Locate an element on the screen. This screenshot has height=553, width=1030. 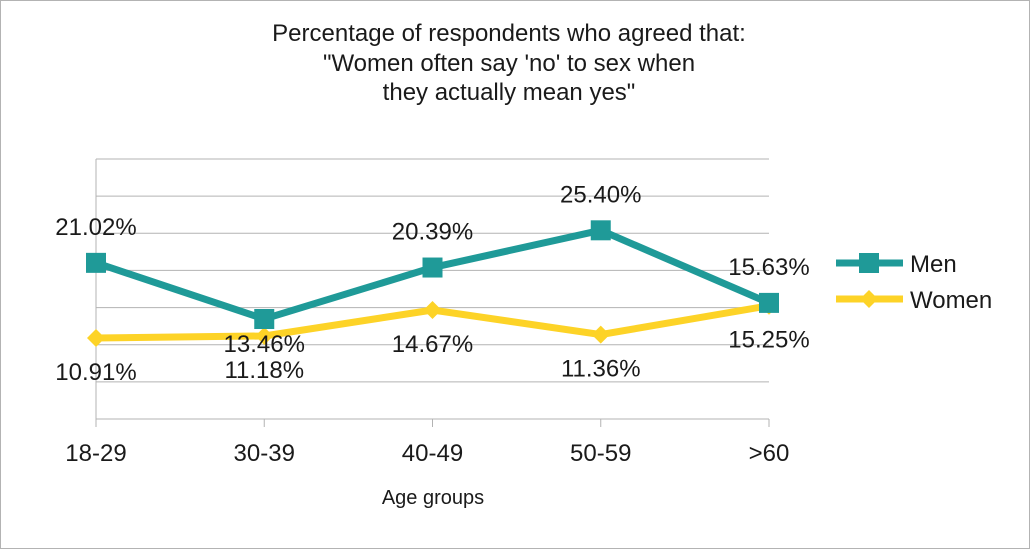
data-label-women: 14.67% is located at coordinates (432, 344).